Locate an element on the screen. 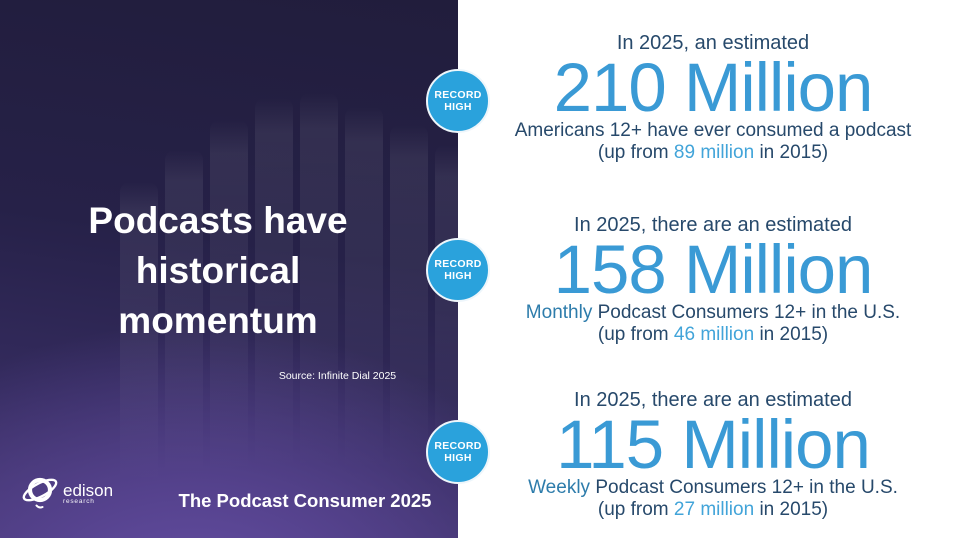 The image size is (960, 538). edison-research-logo: edison research is located at coordinates (66, 493).